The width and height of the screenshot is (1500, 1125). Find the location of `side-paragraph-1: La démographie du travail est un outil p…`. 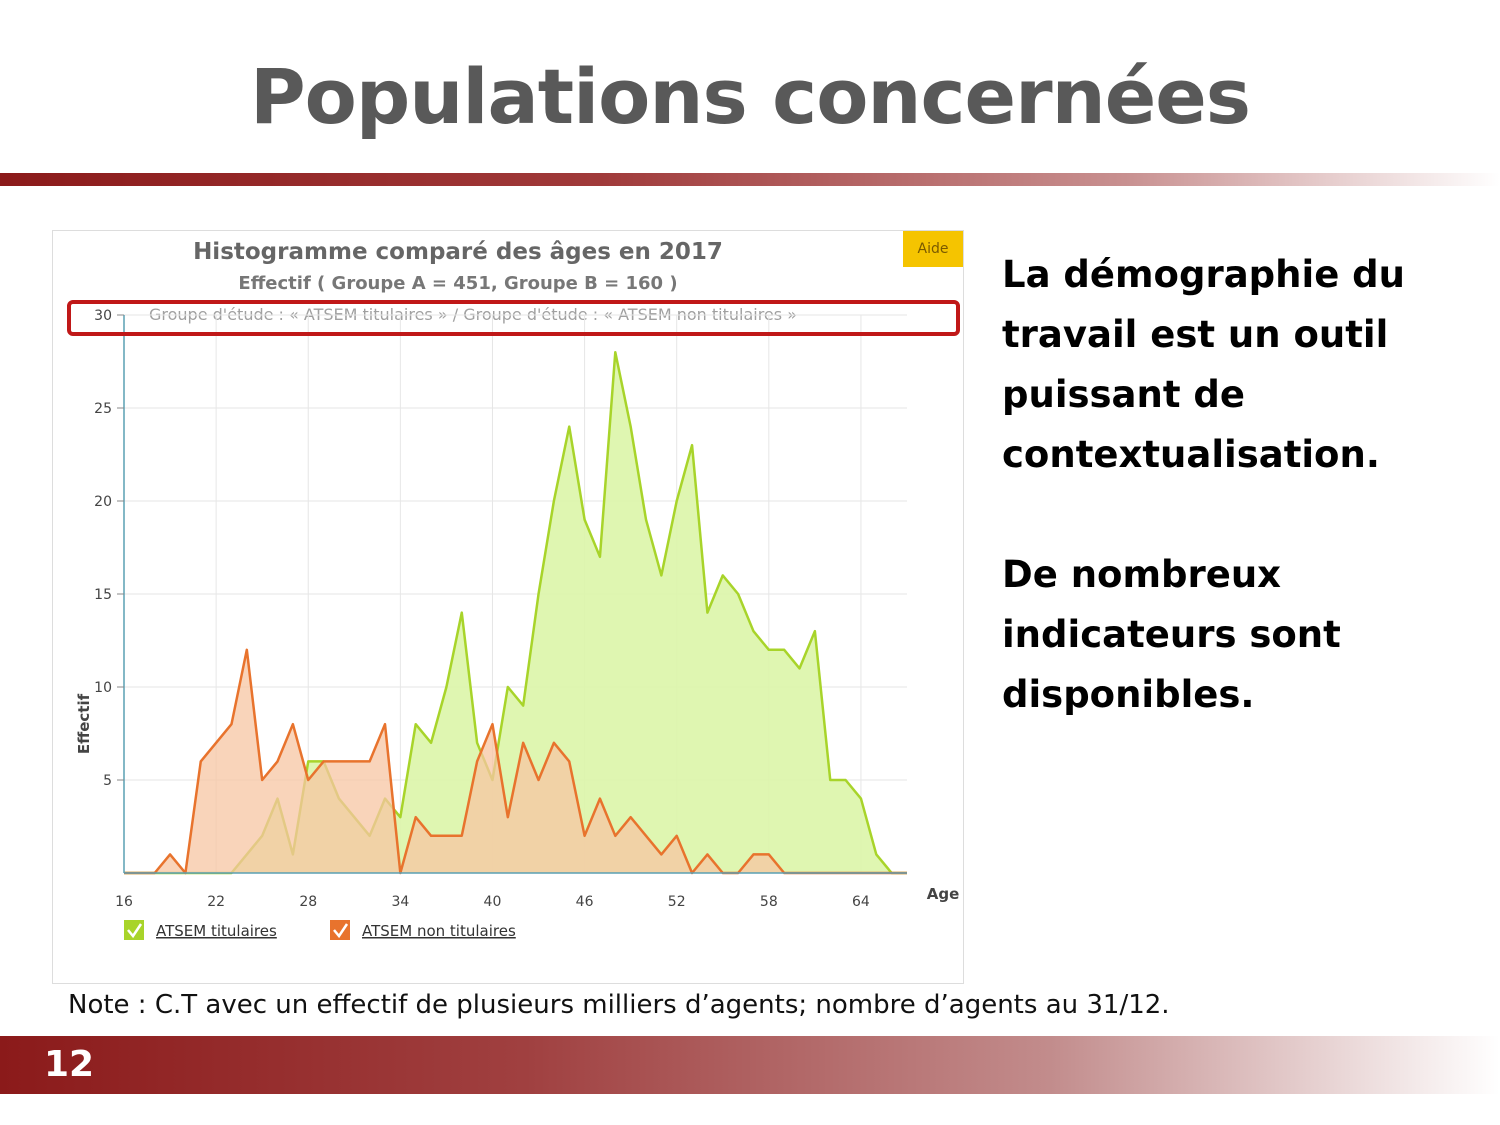

side-paragraph-1: La démographie du travail est un outil p… is located at coordinates (1203, 364).